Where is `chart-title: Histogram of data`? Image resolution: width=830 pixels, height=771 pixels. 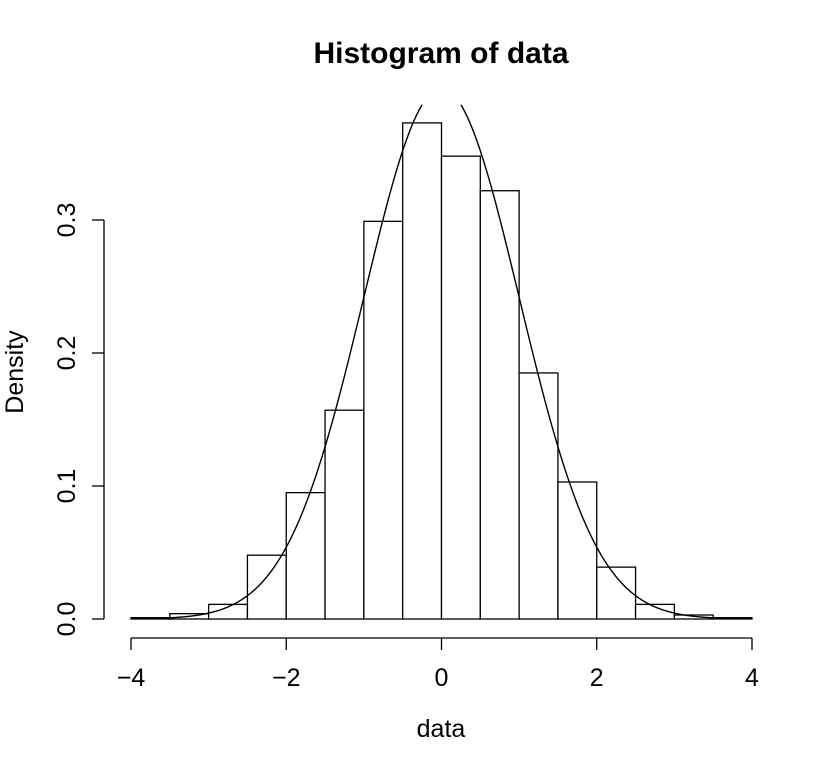 chart-title: Histogram of data is located at coordinates (440, 53).